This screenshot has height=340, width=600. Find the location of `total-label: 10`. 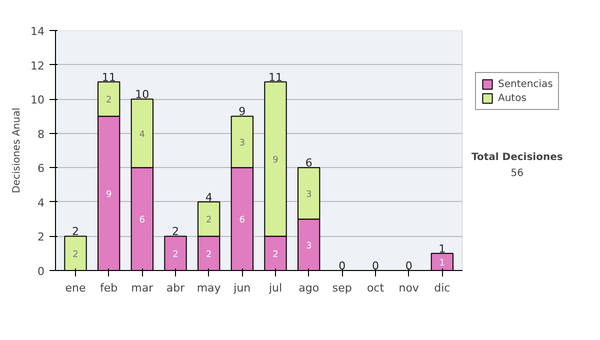

total-label: 10 is located at coordinates (142, 95).